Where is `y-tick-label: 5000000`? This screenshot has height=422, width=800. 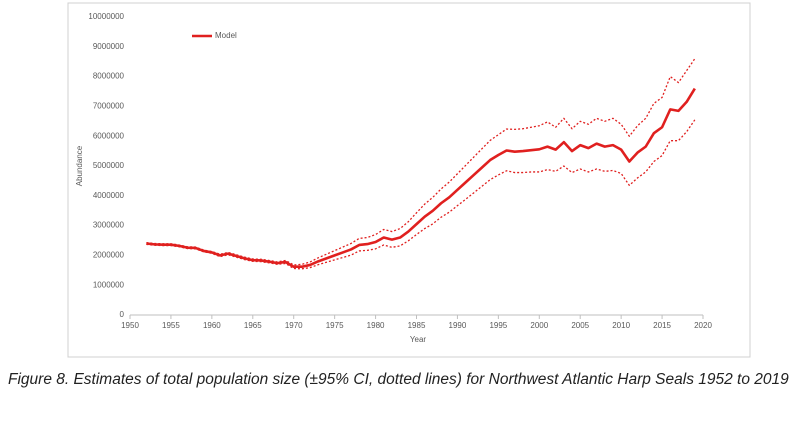 y-tick-label: 5000000 is located at coordinates (109, 165).